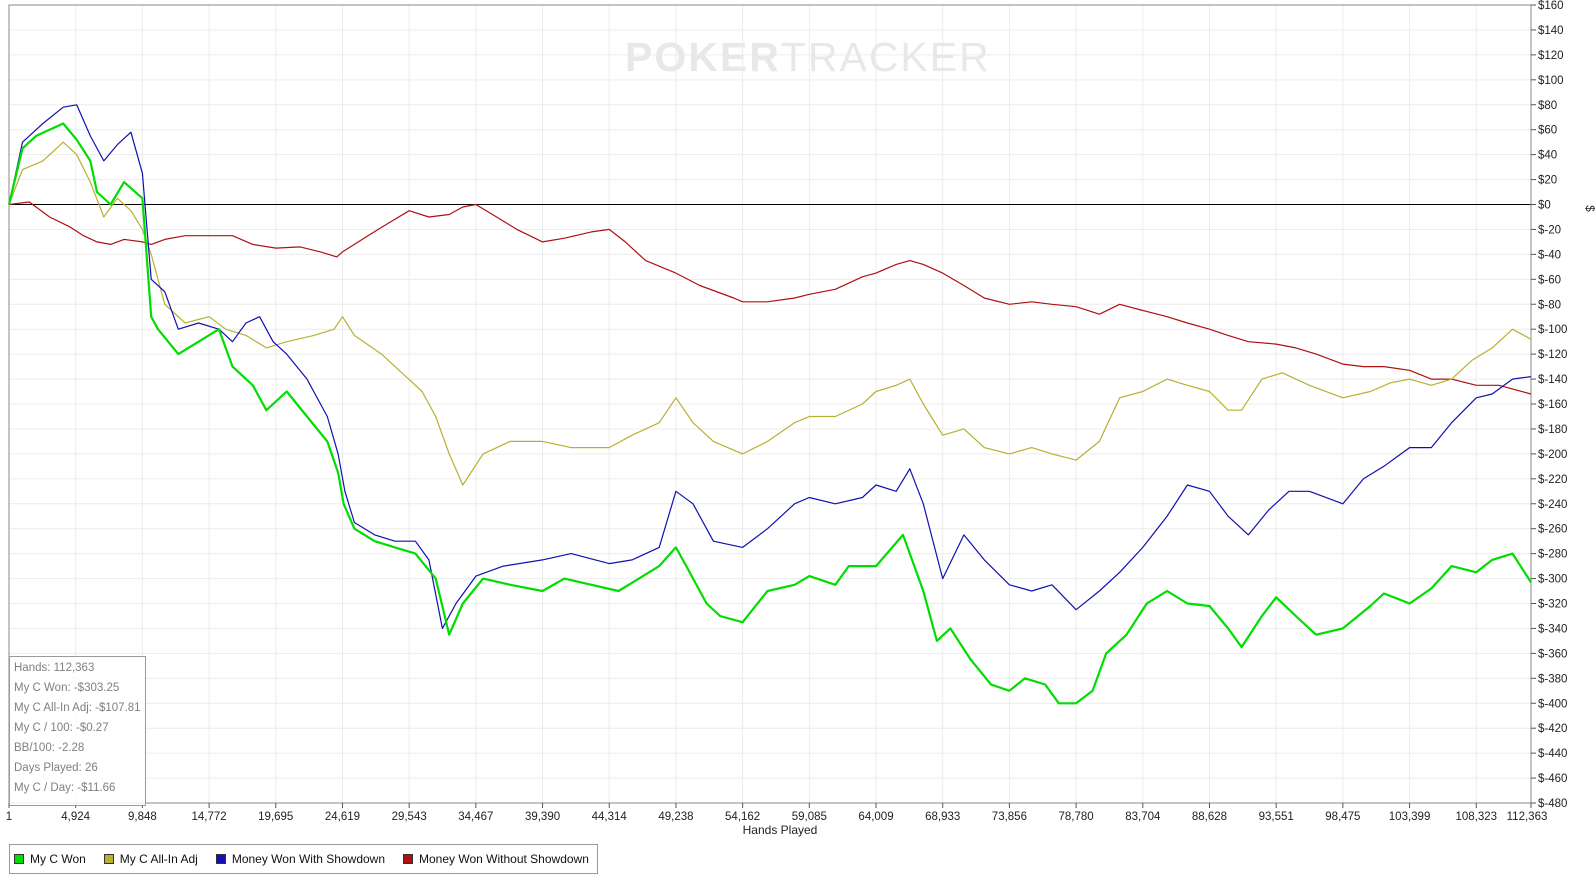  What do you see at coordinates (1342, 817) in the screenshot?
I see `x-tick-label: 98,475` at bounding box center [1342, 817].